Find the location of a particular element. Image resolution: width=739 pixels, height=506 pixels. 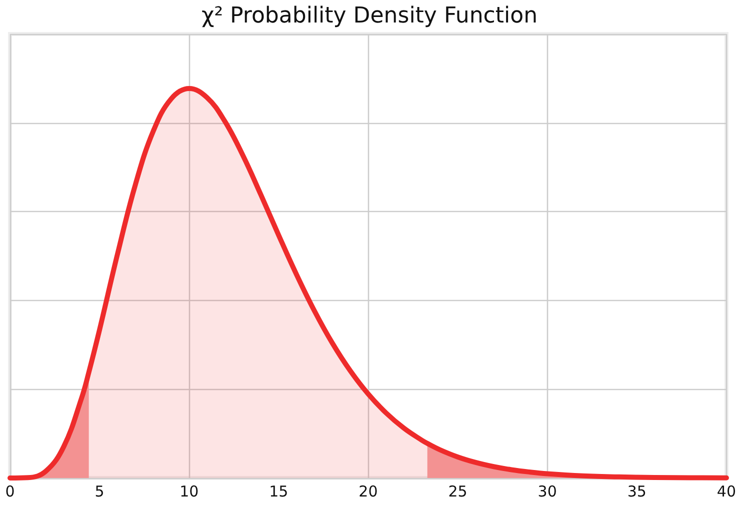

x-tick-label: 5 is located at coordinates (99, 491).